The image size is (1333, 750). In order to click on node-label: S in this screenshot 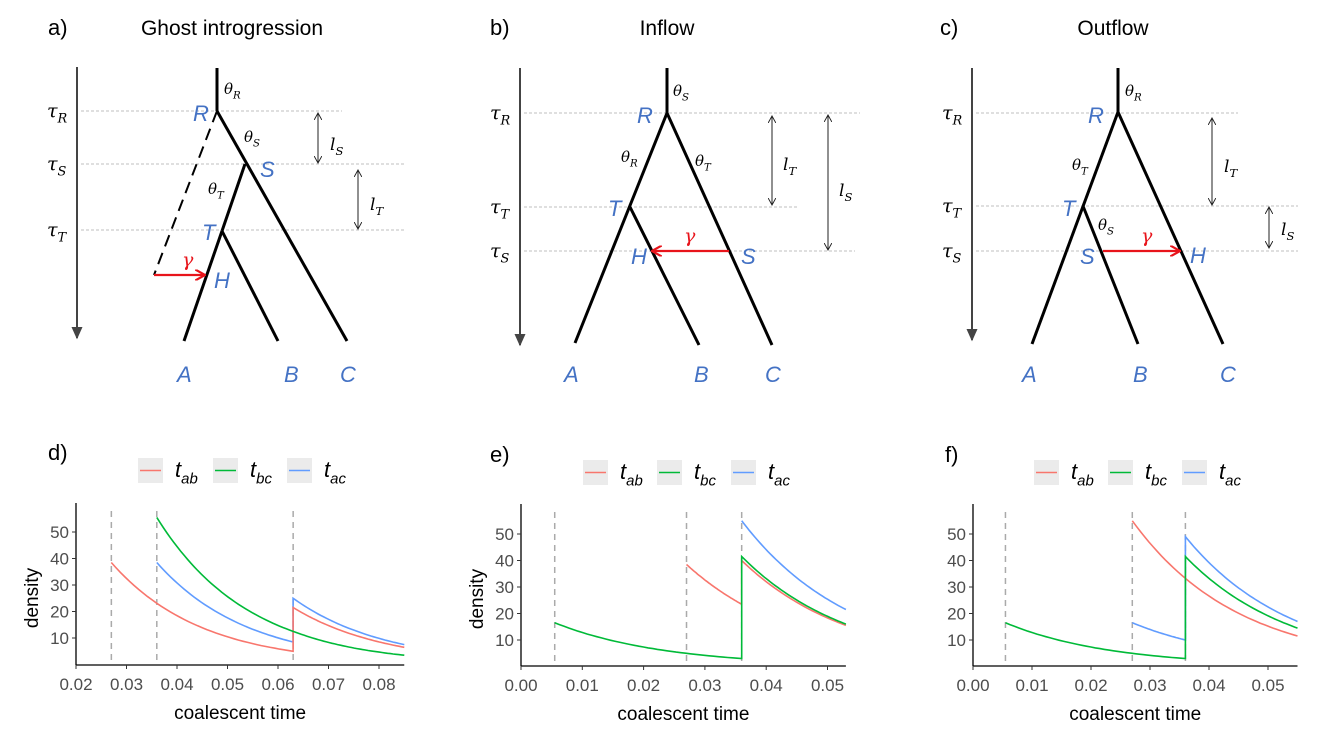, I will do `click(1087, 256)`.